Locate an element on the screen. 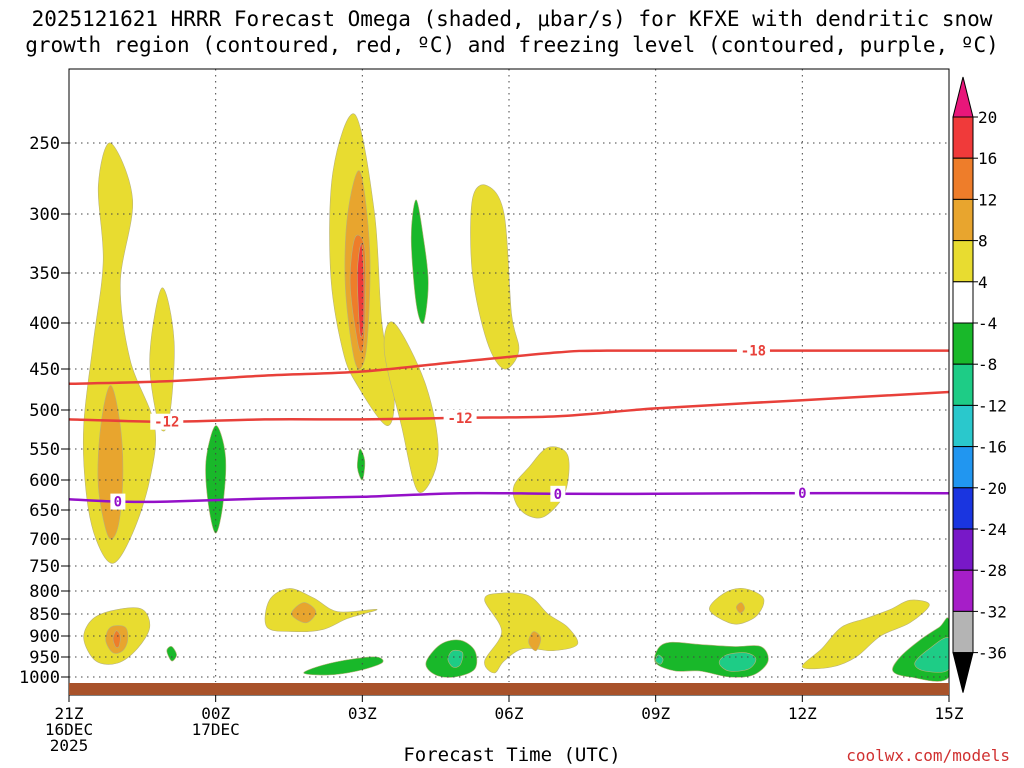 The image size is (1024, 768). x-tick-label-1-0: 00Z is located at coordinates (215, 713).